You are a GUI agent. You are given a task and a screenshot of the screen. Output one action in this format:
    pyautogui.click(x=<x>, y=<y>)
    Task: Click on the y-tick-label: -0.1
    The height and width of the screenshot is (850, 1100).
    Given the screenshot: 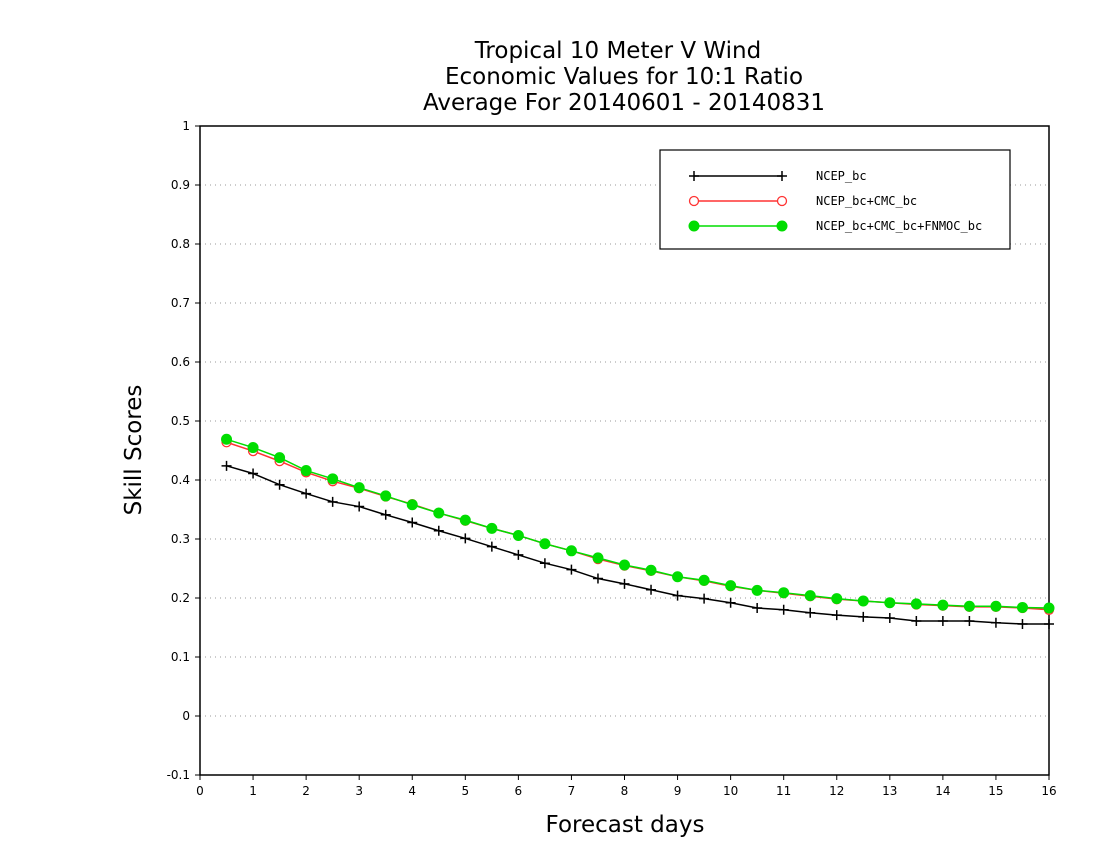 What is the action you would take?
    pyautogui.click(x=178, y=775)
    